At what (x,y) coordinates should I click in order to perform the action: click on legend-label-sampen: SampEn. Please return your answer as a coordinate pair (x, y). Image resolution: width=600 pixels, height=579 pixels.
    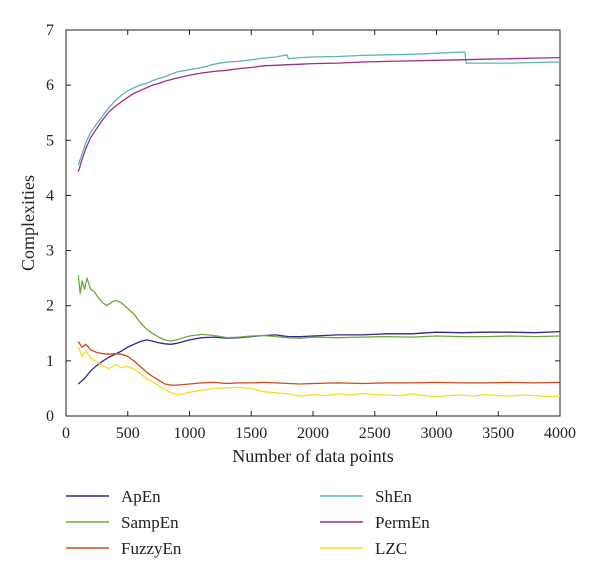
    Looking at the image, I should click on (150, 522).